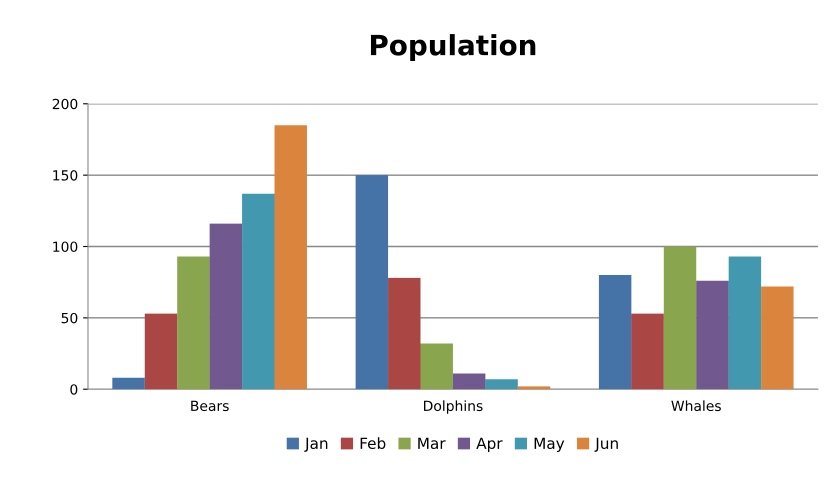 This screenshot has width=838, height=499. Describe the element at coordinates (316, 445) in the screenshot. I see `legend-label: Jan` at that location.